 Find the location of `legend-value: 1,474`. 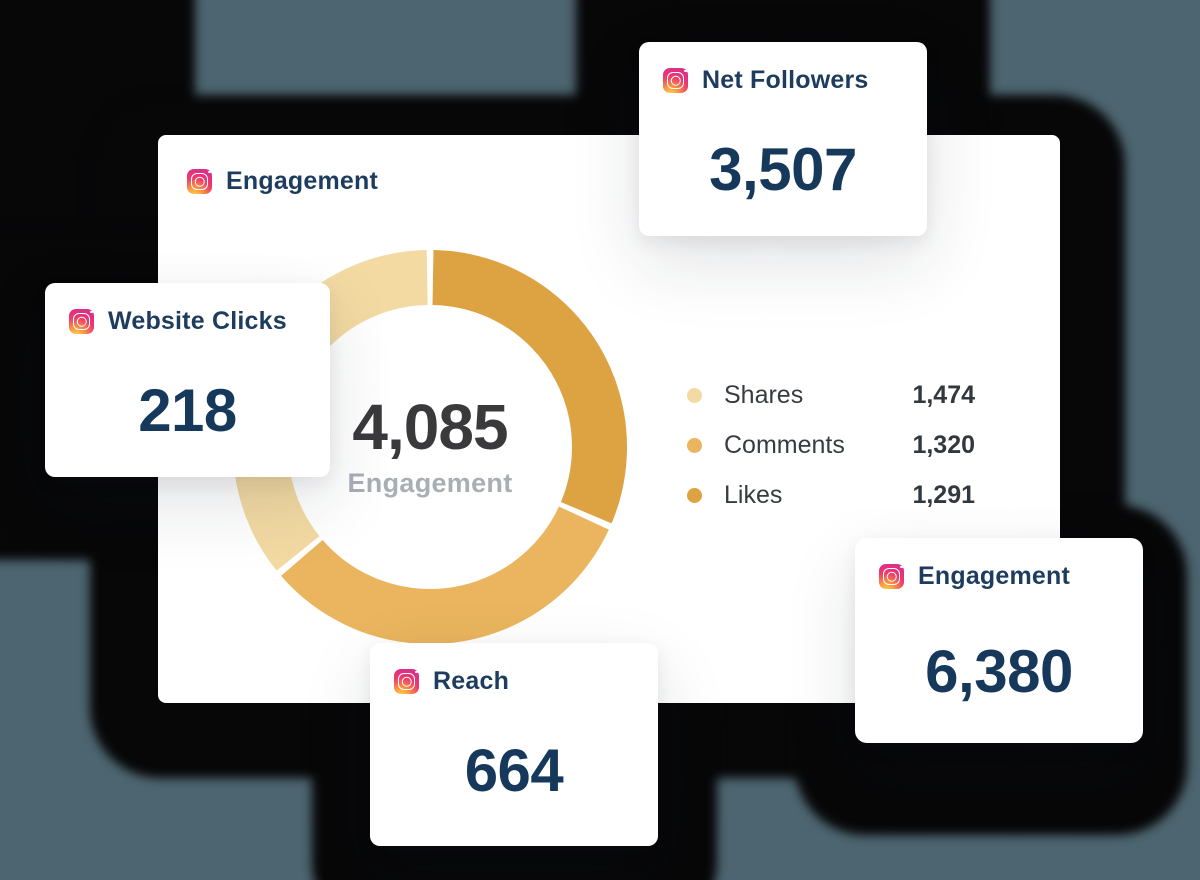

legend-value: 1,474 is located at coordinates (943, 394).